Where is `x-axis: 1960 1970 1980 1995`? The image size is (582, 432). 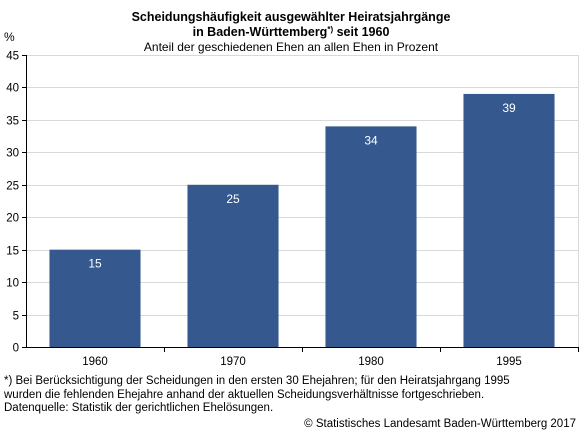
x-axis: 1960 1970 1980 1995 is located at coordinates (302, 357).